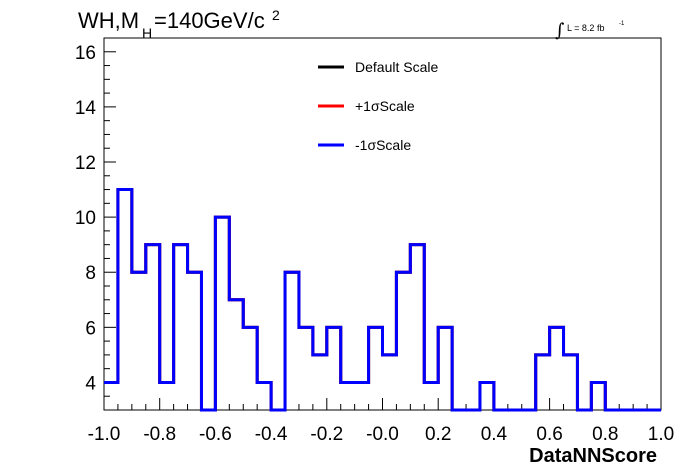  What do you see at coordinates (271, 434) in the screenshot?
I see `x-tick-label: -0.4` at bounding box center [271, 434].